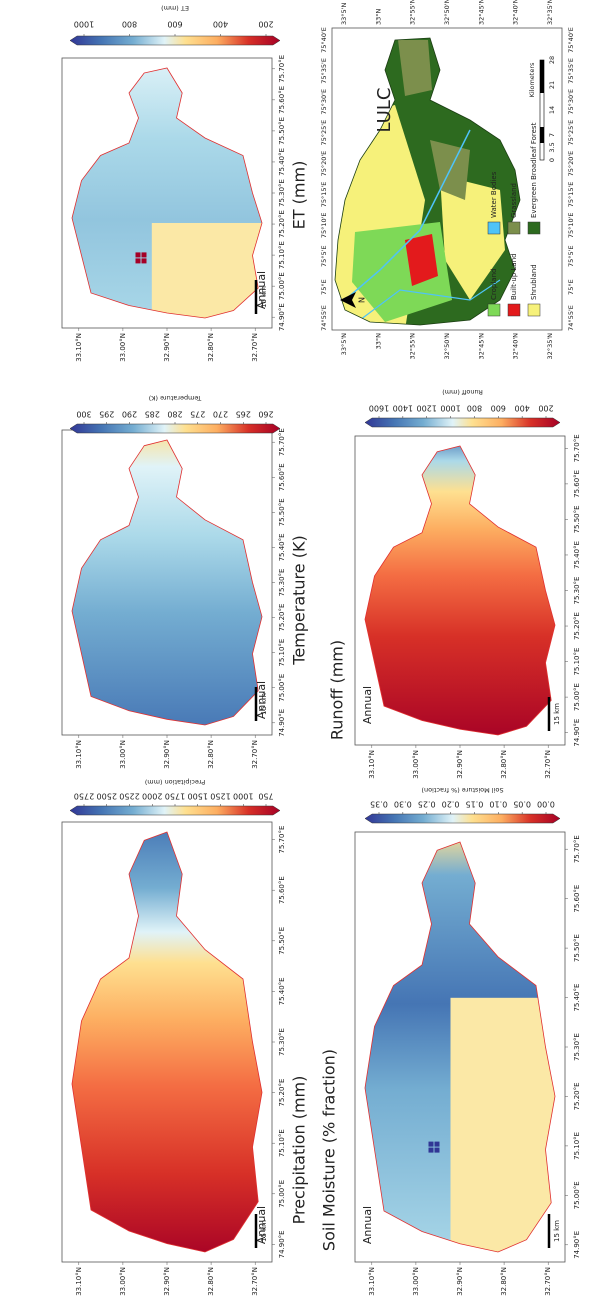 The image size is (597, 1300). I want to click on lon-tick-label: 75°35'E, so click(571, 71).